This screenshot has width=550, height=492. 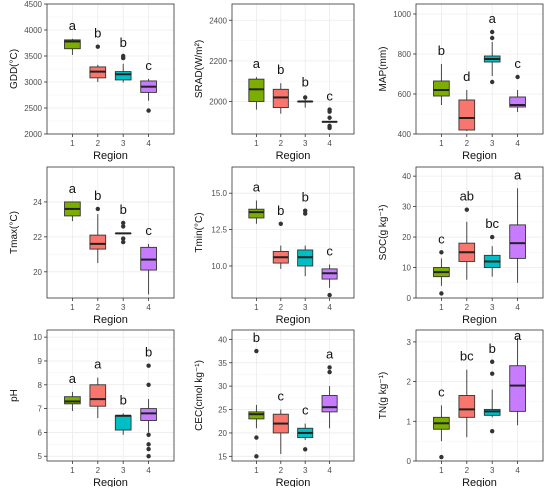 I want to click on y-tick-label: 3500, so click(x=33, y=56).